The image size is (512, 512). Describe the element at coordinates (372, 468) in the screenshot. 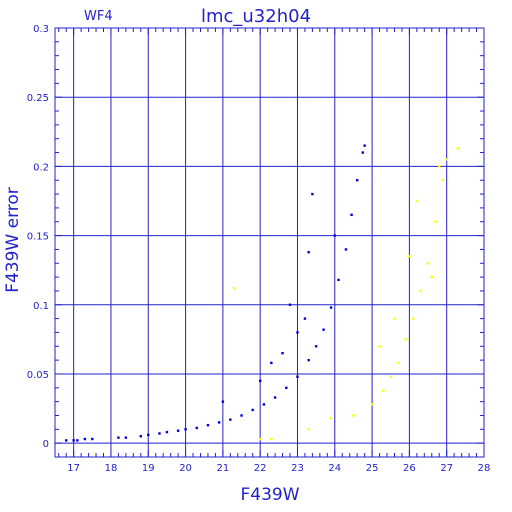

I see `x-tick-label-25: 25` at that location.